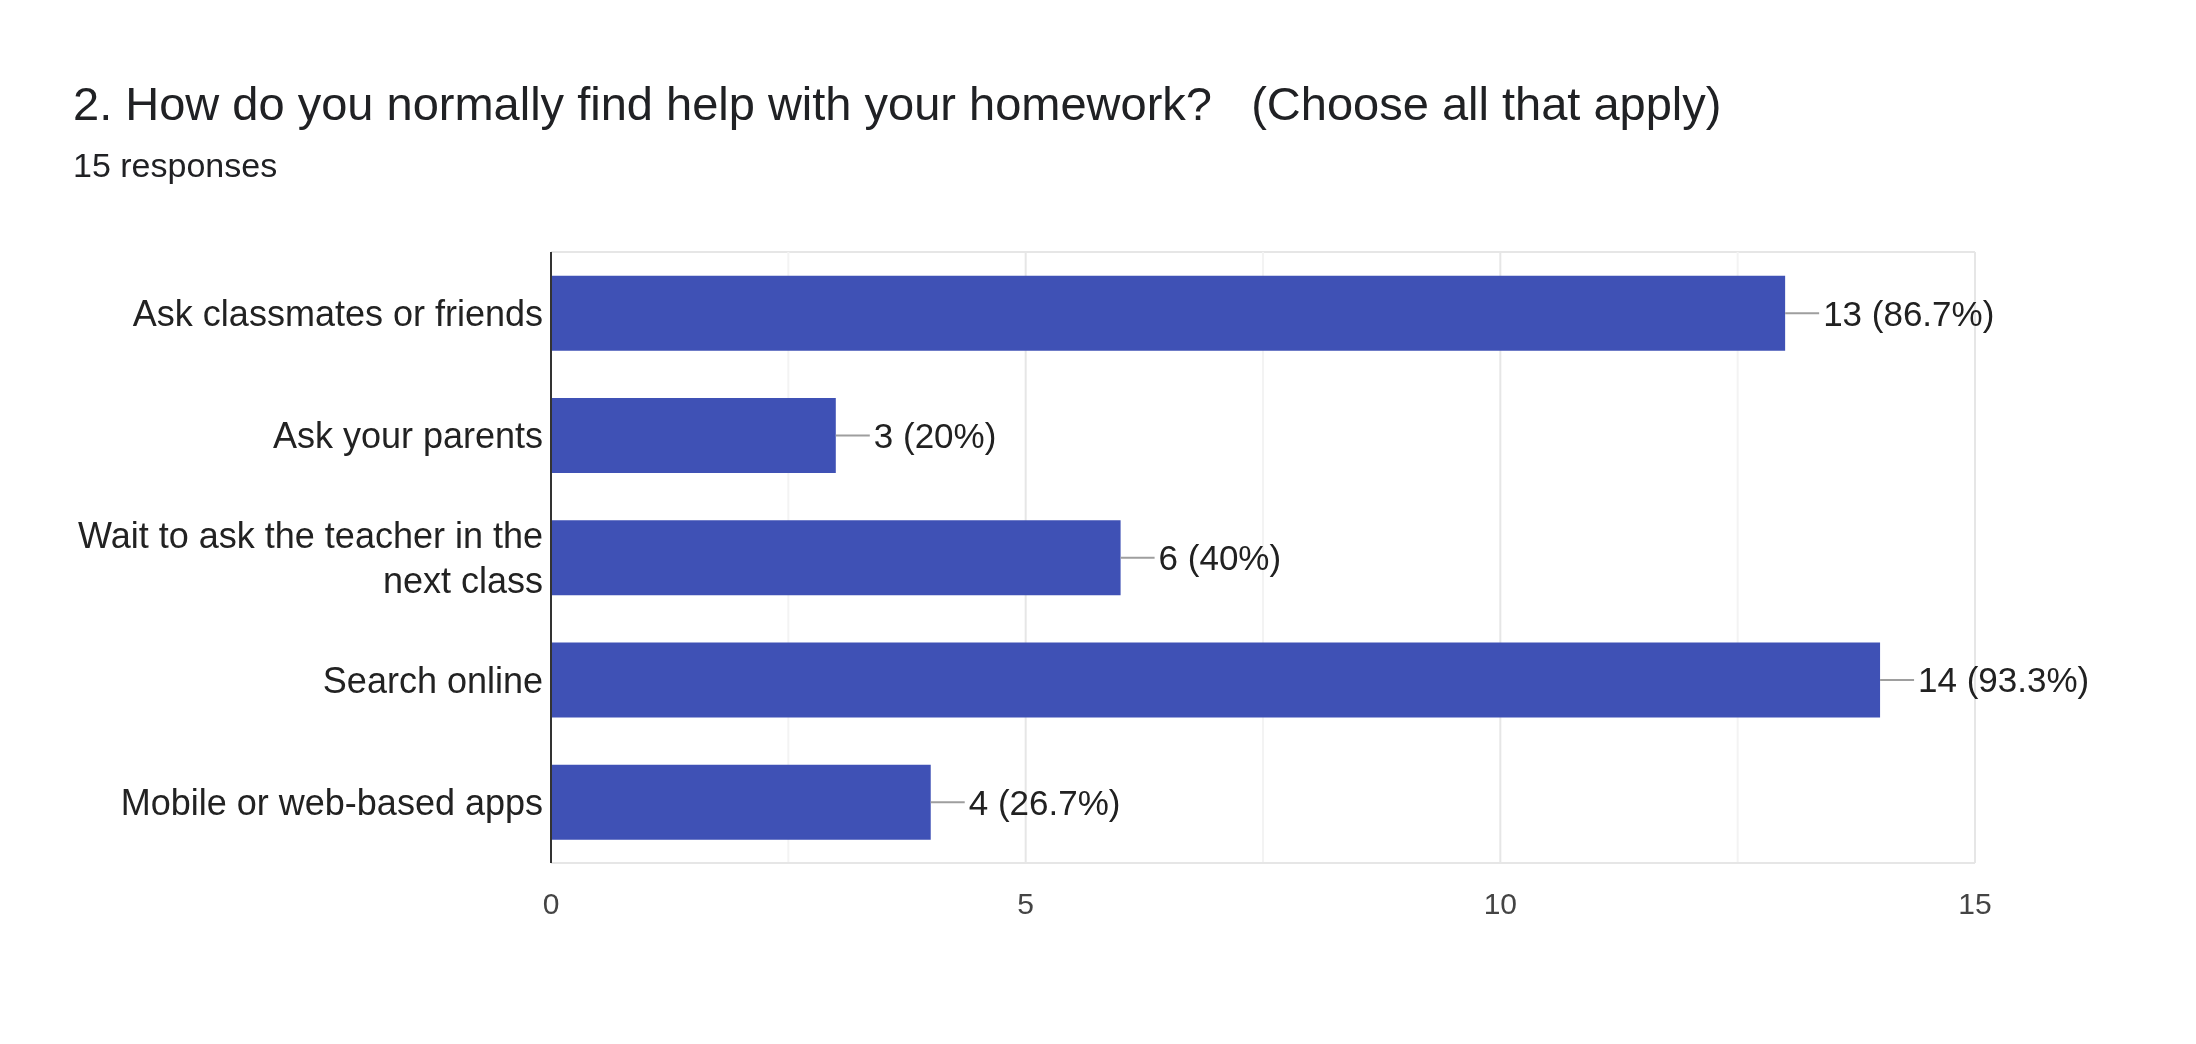  I want to click on data-label: 13 (86.7%), so click(1909, 313).